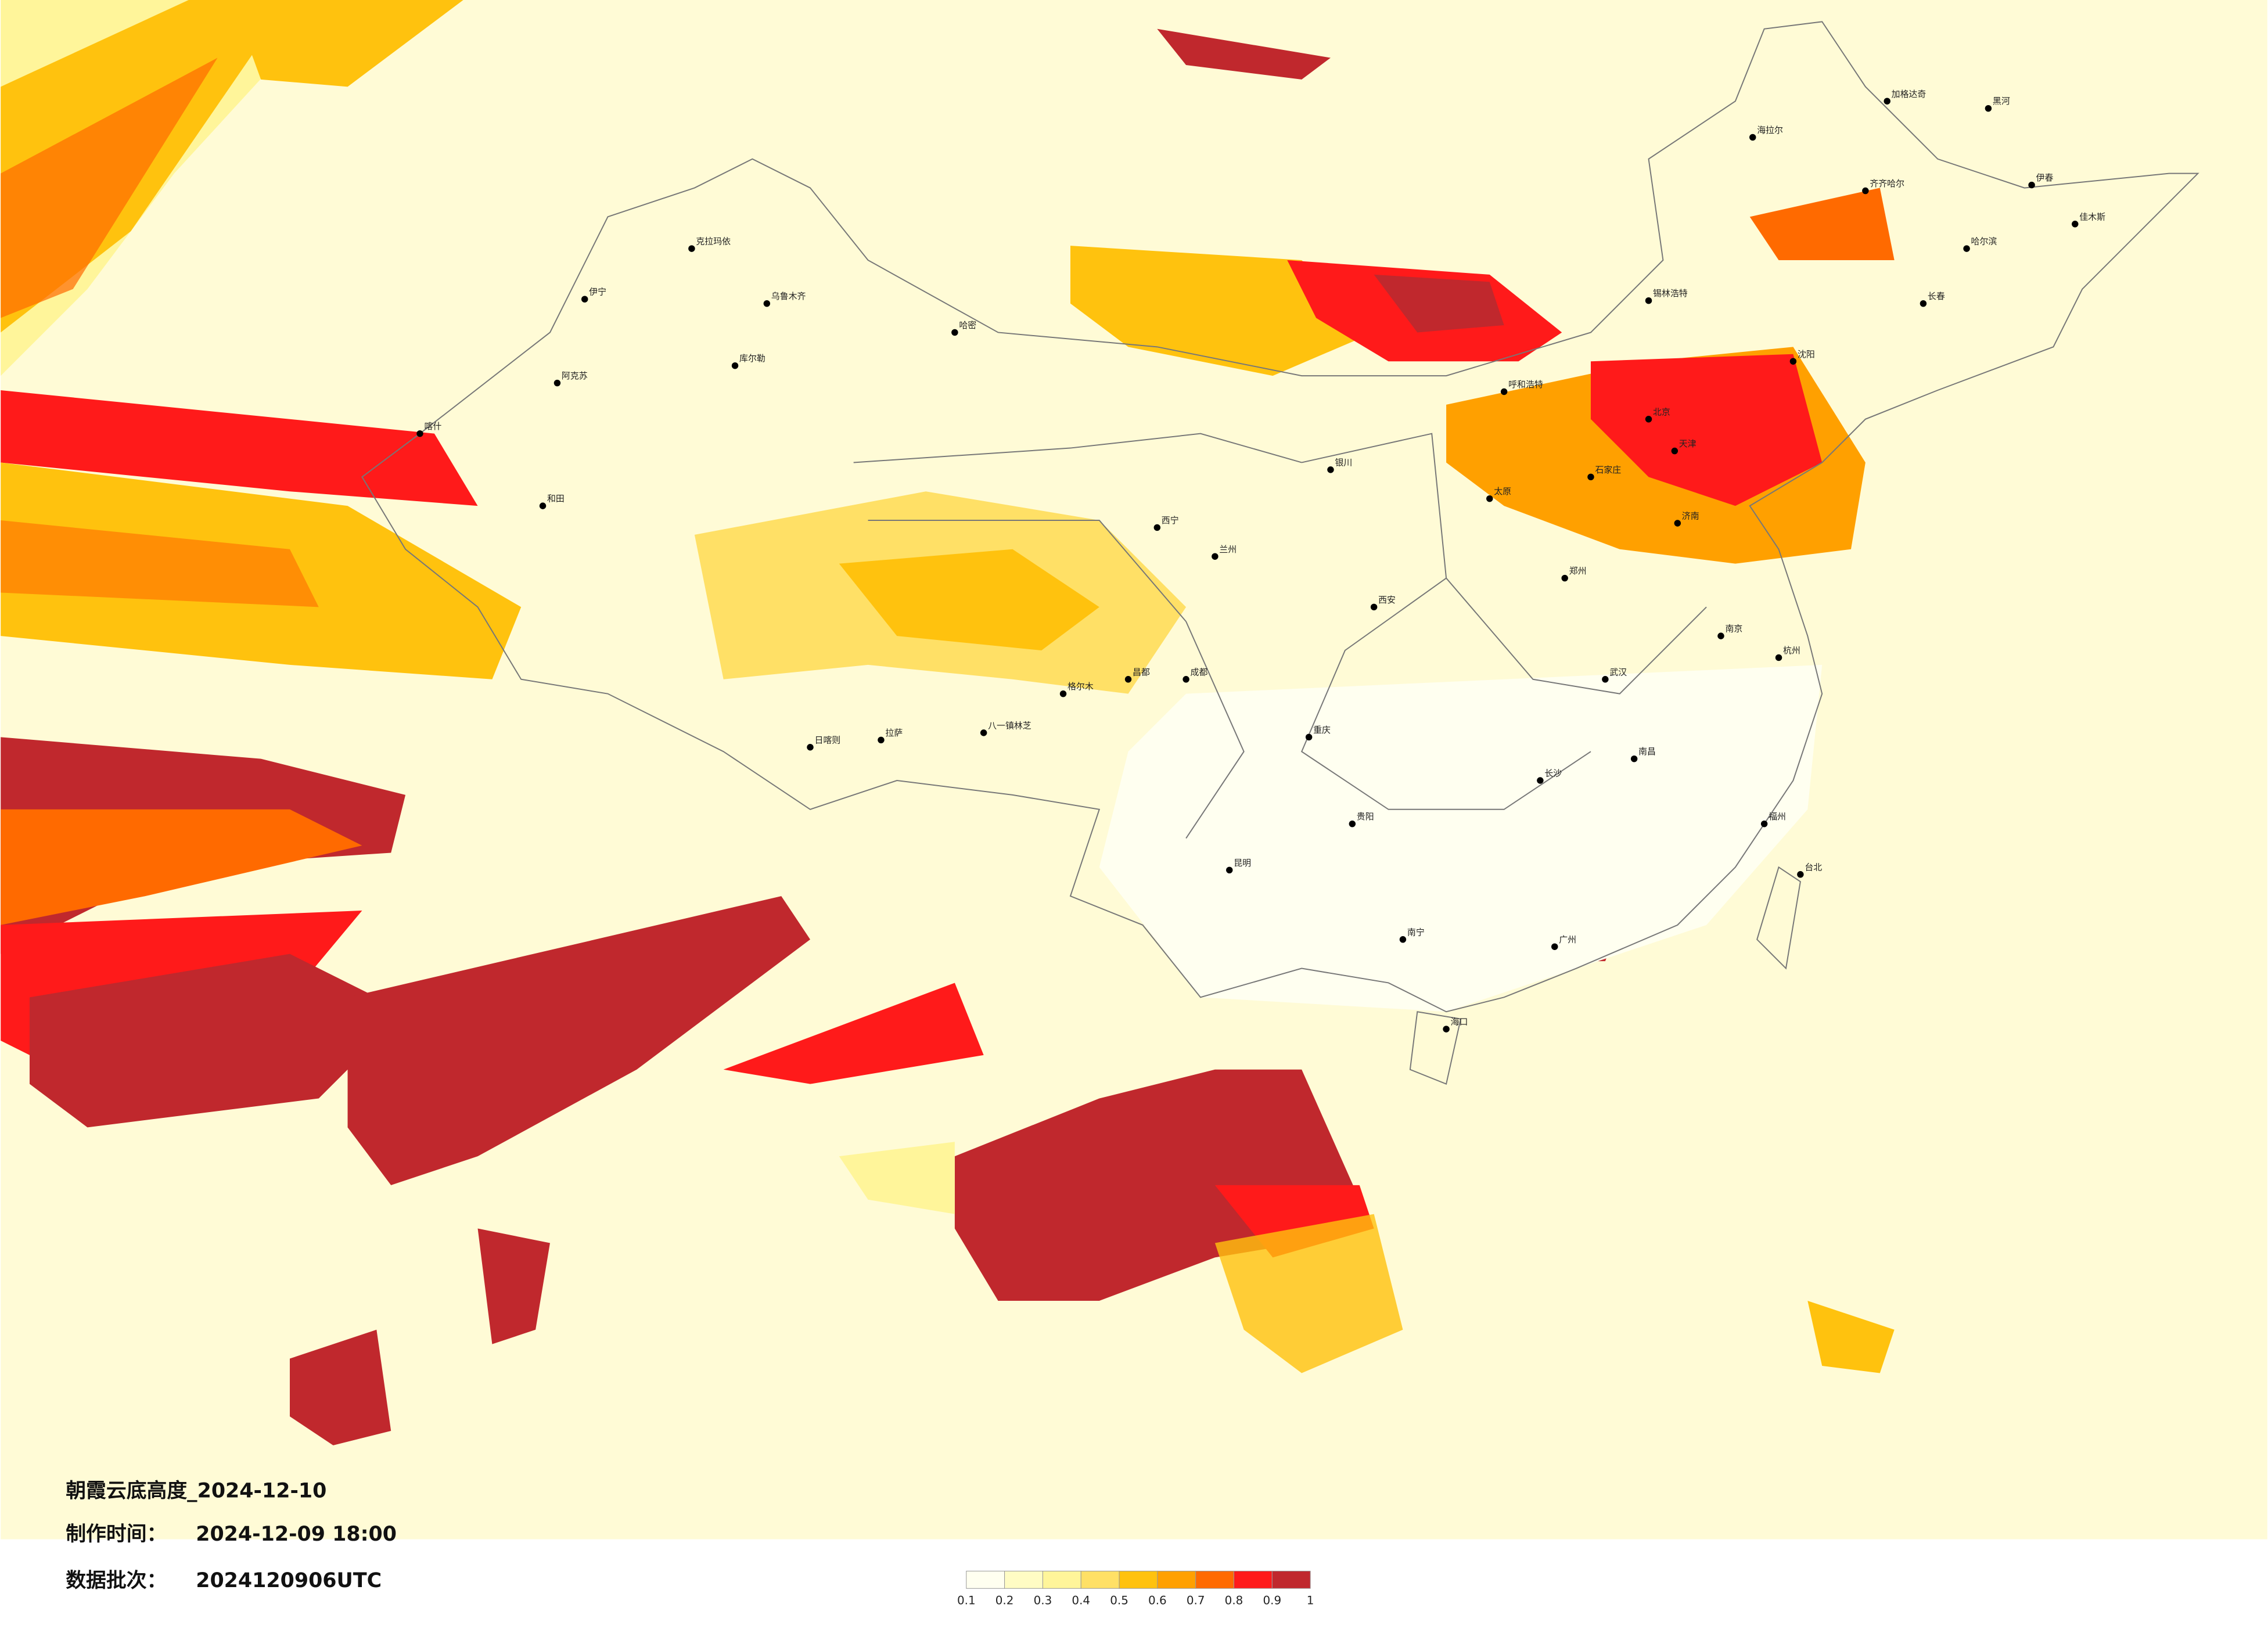  What do you see at coordinates (1009, 725) in the screenshot?
I see `city-label: 八一镇林芝` at bounding box center [1009, 725].